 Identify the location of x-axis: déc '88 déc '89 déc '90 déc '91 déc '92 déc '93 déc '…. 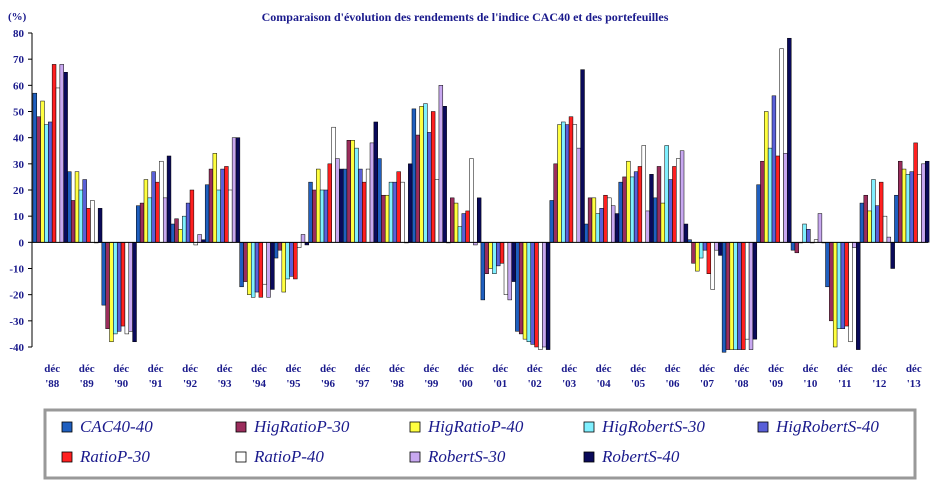
(483, 376).